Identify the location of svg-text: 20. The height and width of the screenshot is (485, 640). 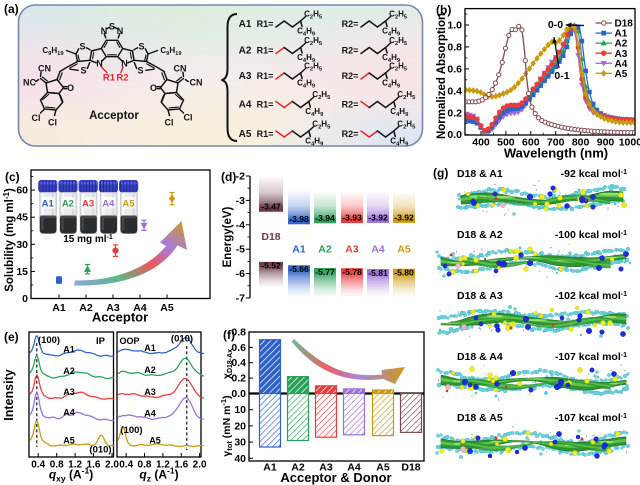
(240, 426).